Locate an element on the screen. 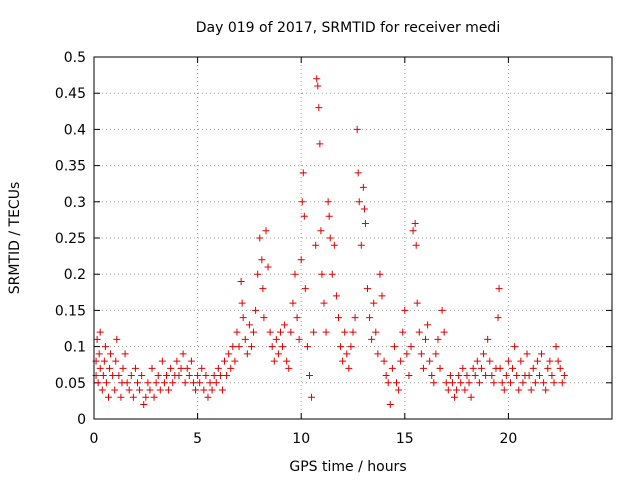  x-axis-label: GPS time / hours is located at coordinates (347, 467).